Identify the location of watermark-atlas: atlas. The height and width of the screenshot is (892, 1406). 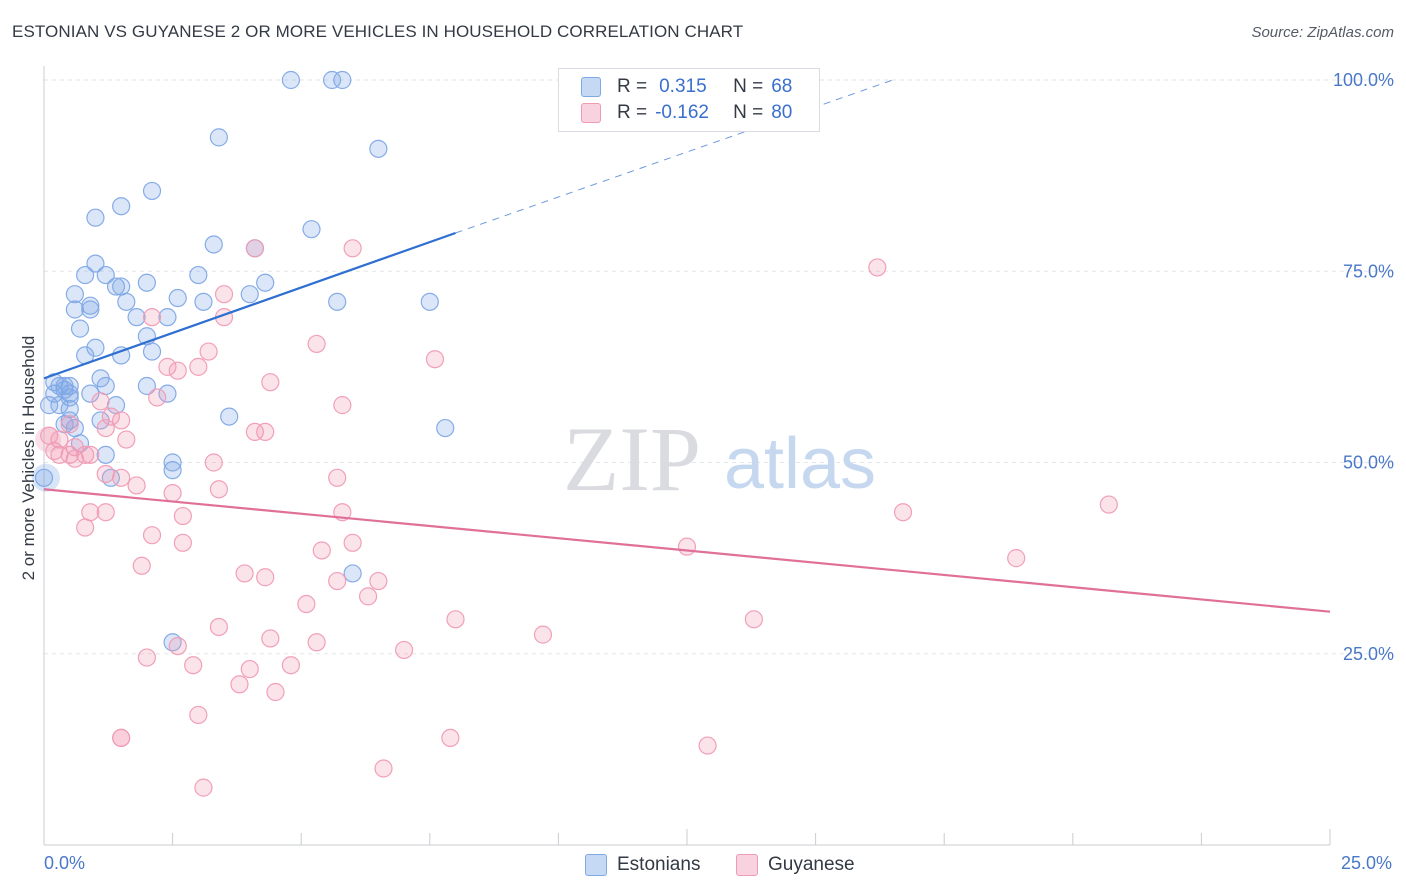
(800, 464).